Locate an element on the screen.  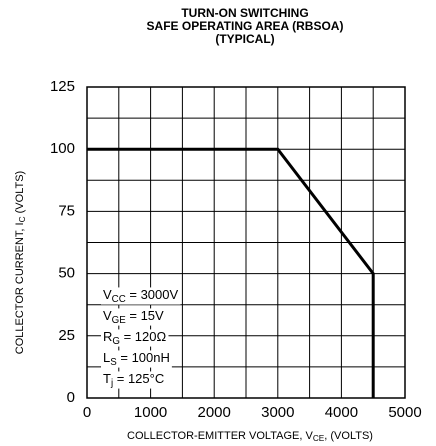
annotation-part: GE is located at coordinates (119, 320).